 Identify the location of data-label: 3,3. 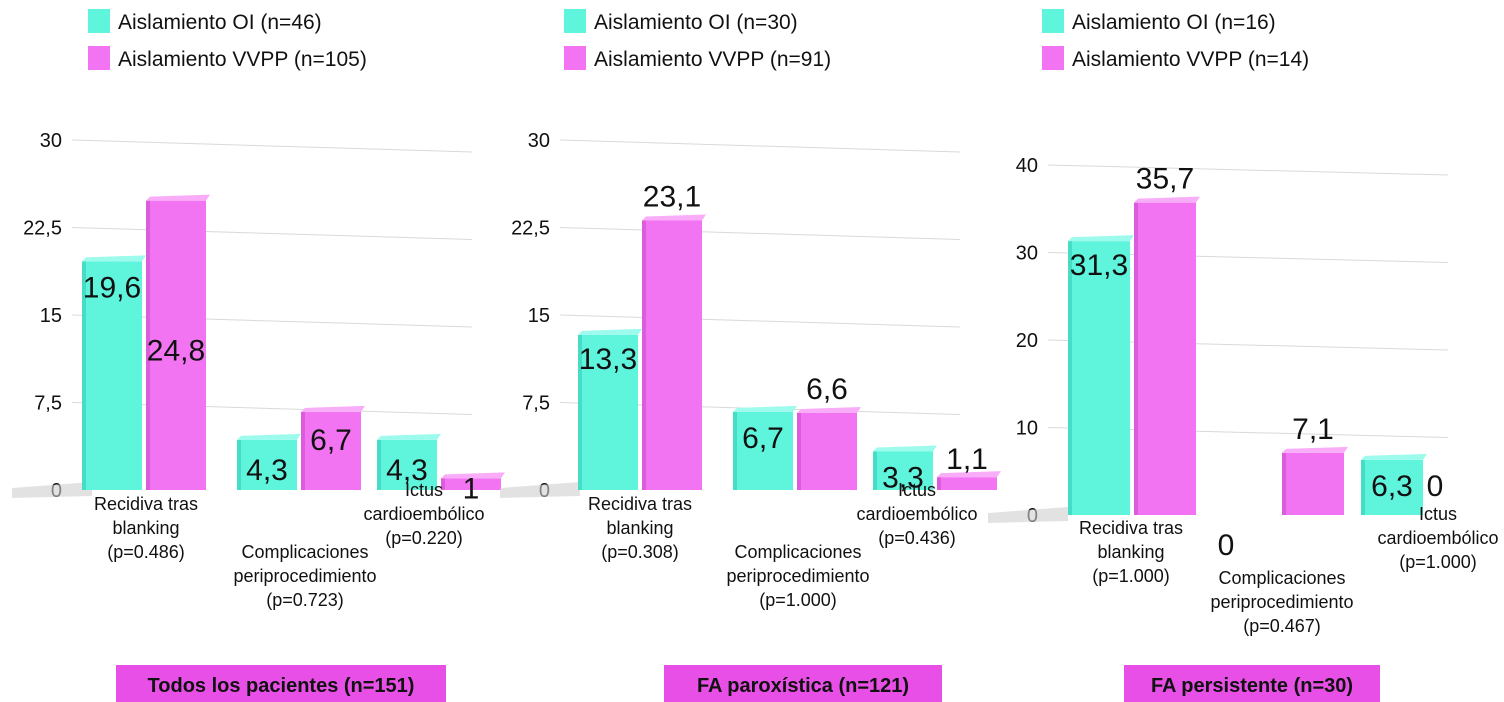
(903, 478).